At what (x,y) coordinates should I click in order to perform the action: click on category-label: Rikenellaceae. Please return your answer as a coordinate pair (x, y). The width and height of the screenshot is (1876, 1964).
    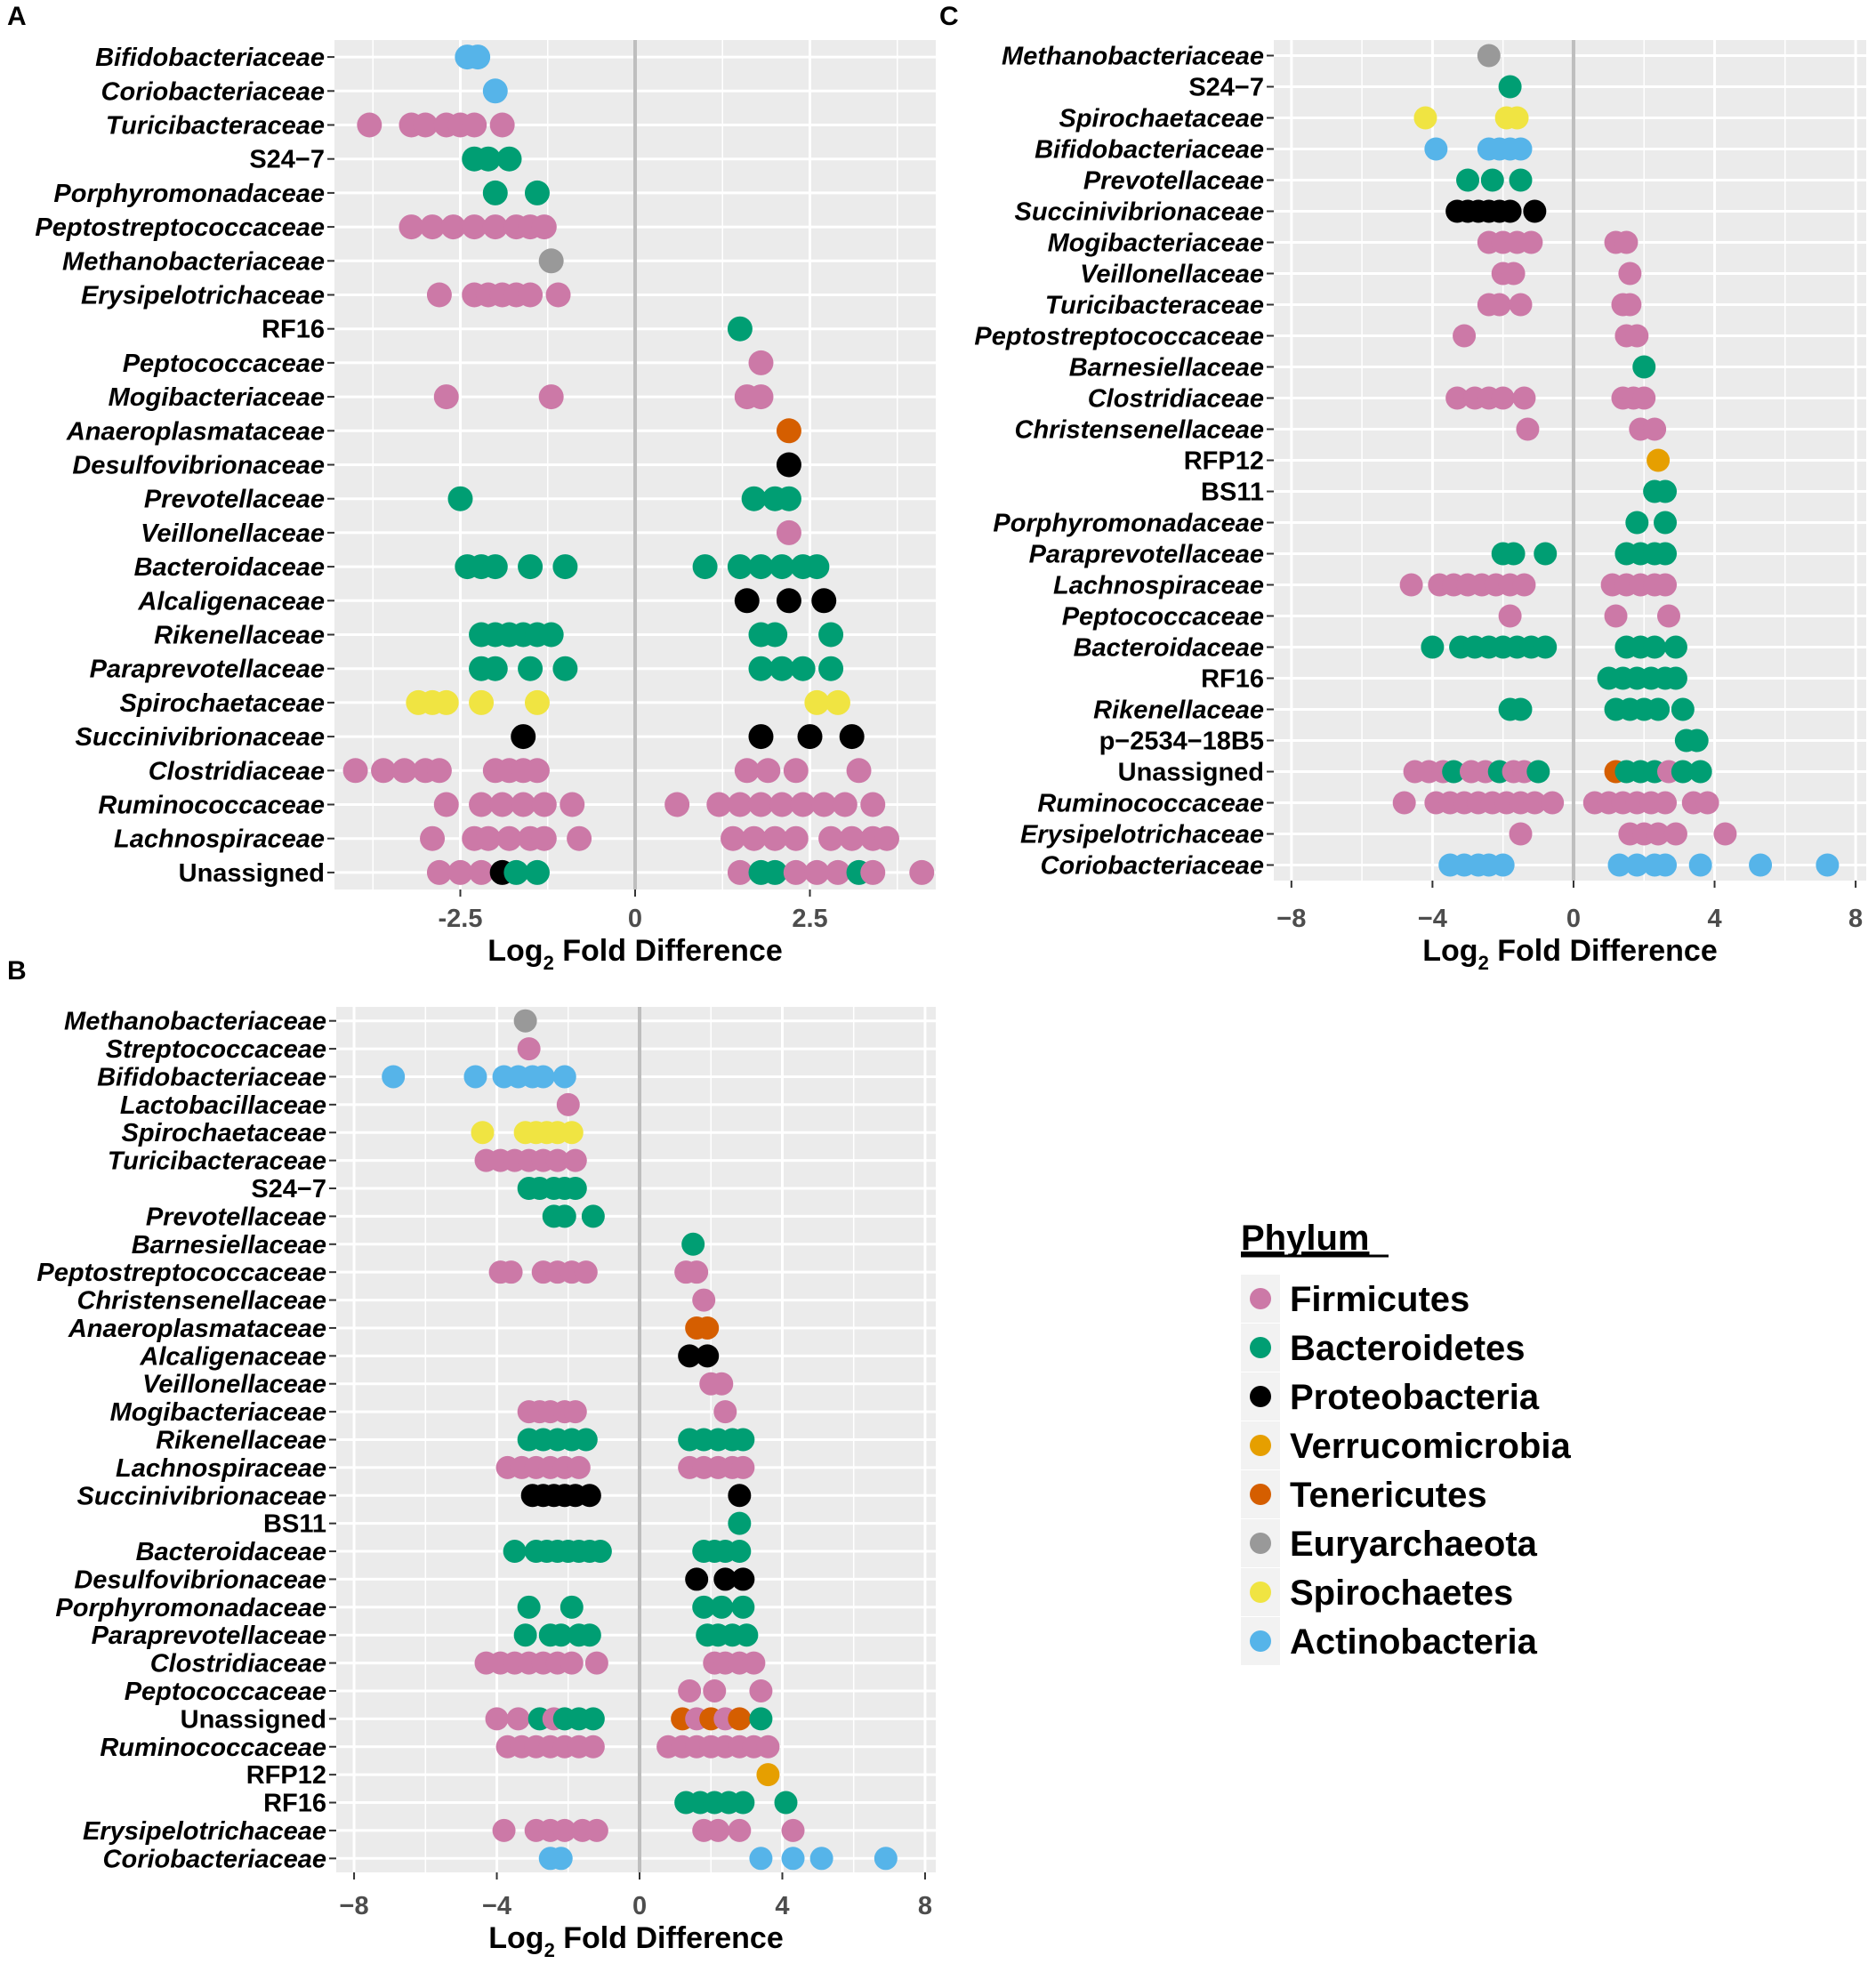
    Looking at the image, I should click on (241, 1441).